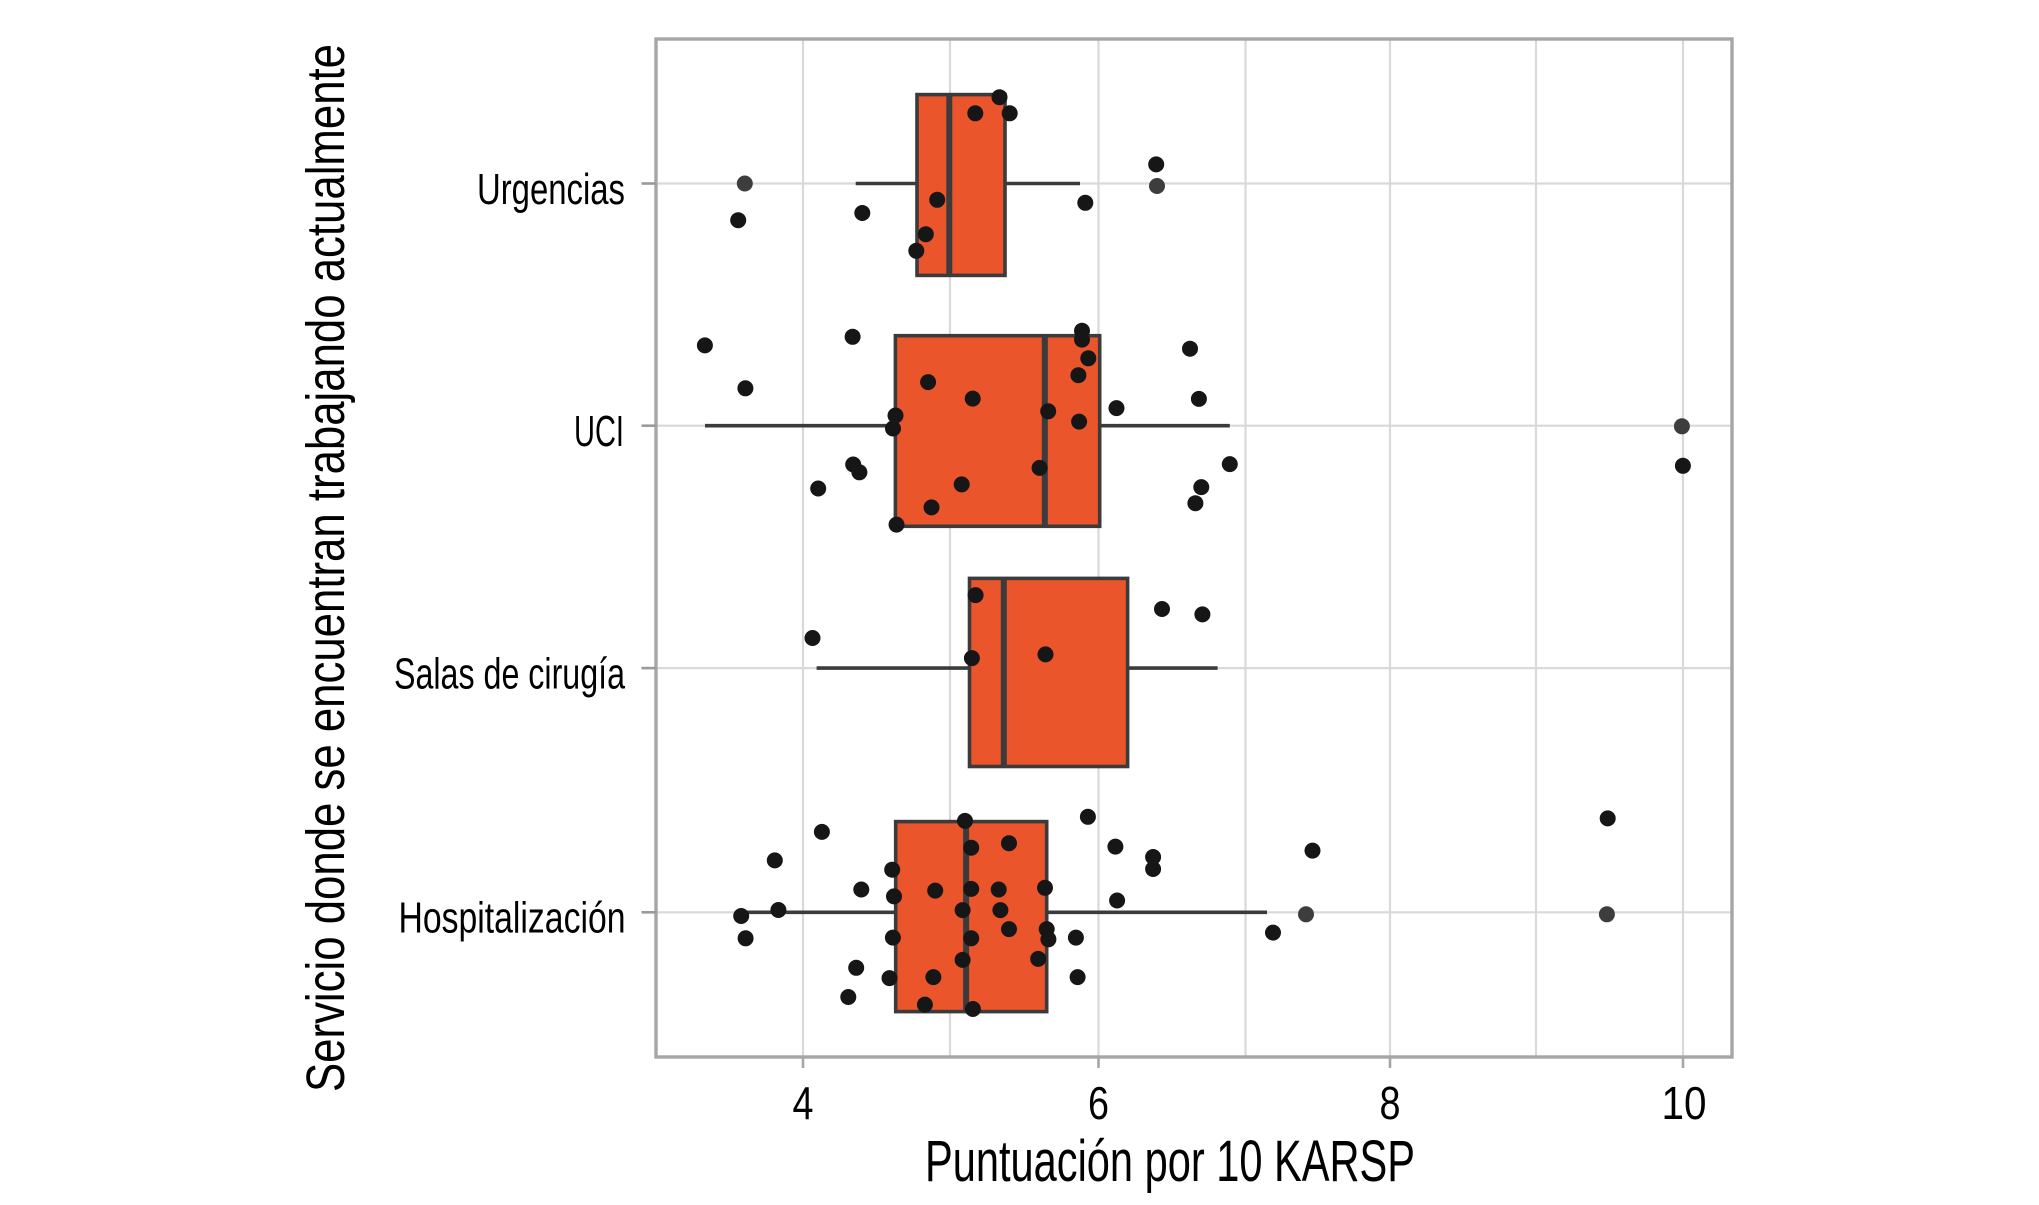 The image size is (2039, 1205). What do you see at coordinates (1684, 1103) in the screenshot?
I see `svg-text: 10` at bounding box center [1684, 1103].